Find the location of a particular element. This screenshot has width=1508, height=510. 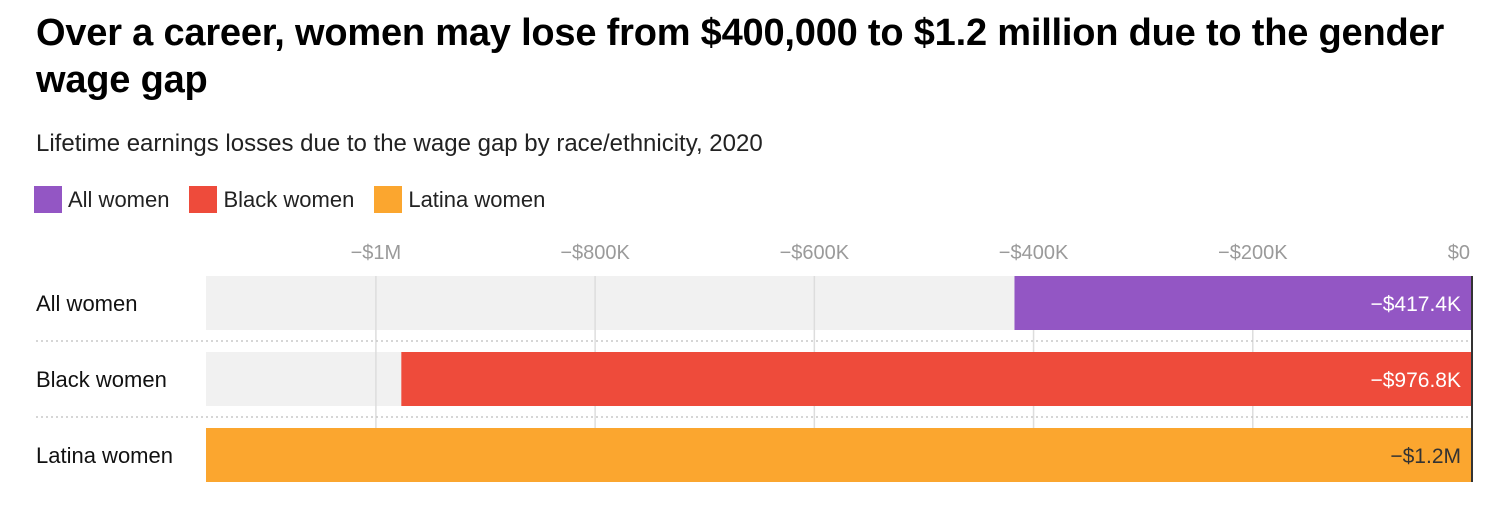

x-tick-label: $0 is located at coordinates (1459, 253).